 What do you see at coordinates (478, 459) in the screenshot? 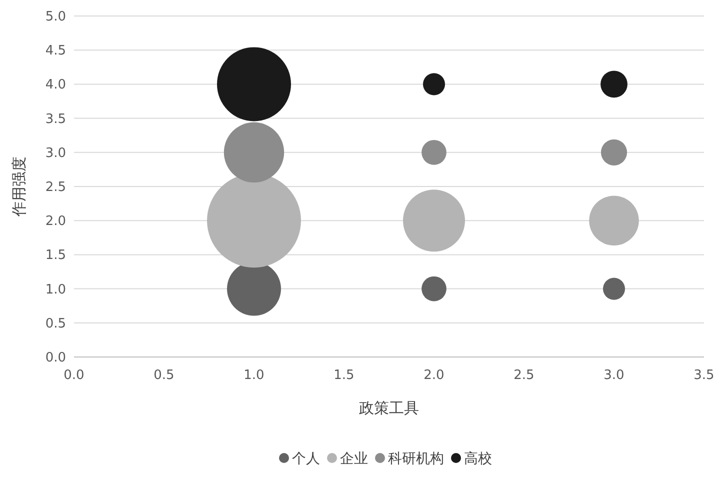
I see `legend-label: 高校` at bounding box center [478, 459].